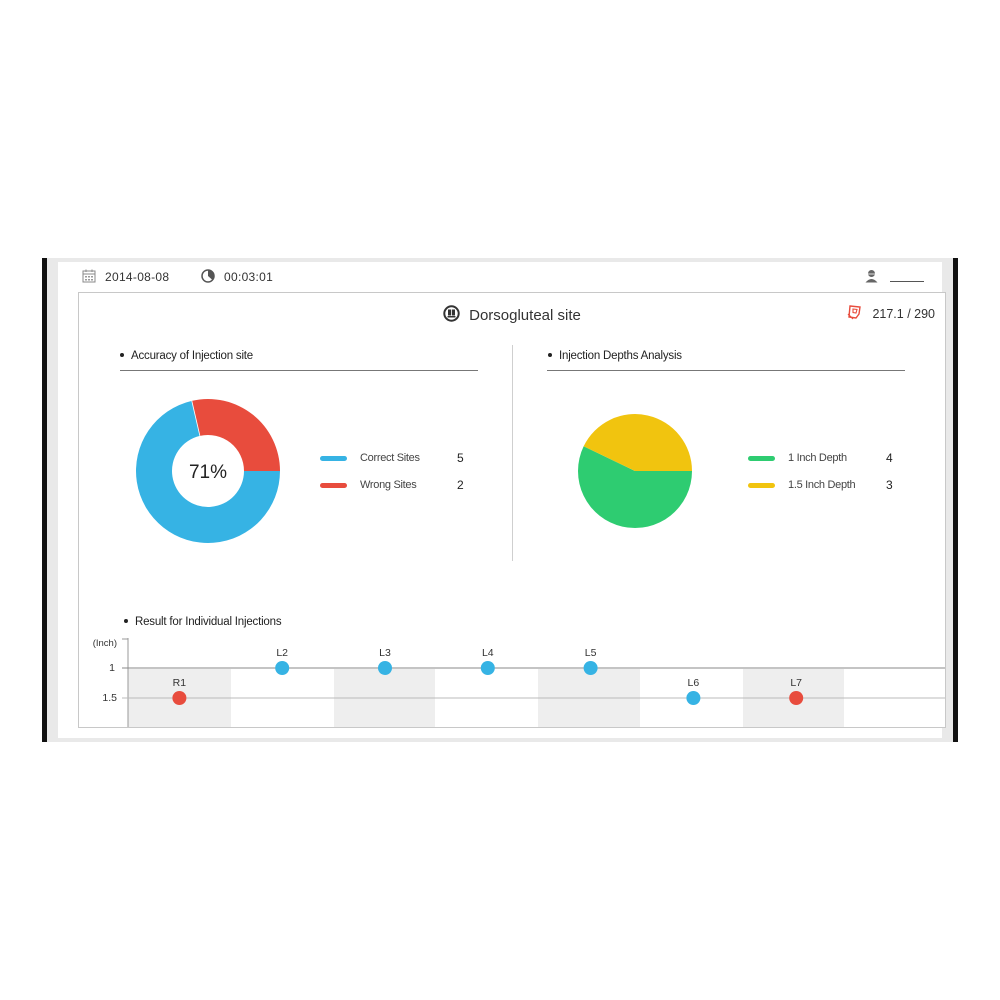  What do you see at coordinates (907, 277) in the screenshot?
I see `user-name` at bounding box center [907, 277].